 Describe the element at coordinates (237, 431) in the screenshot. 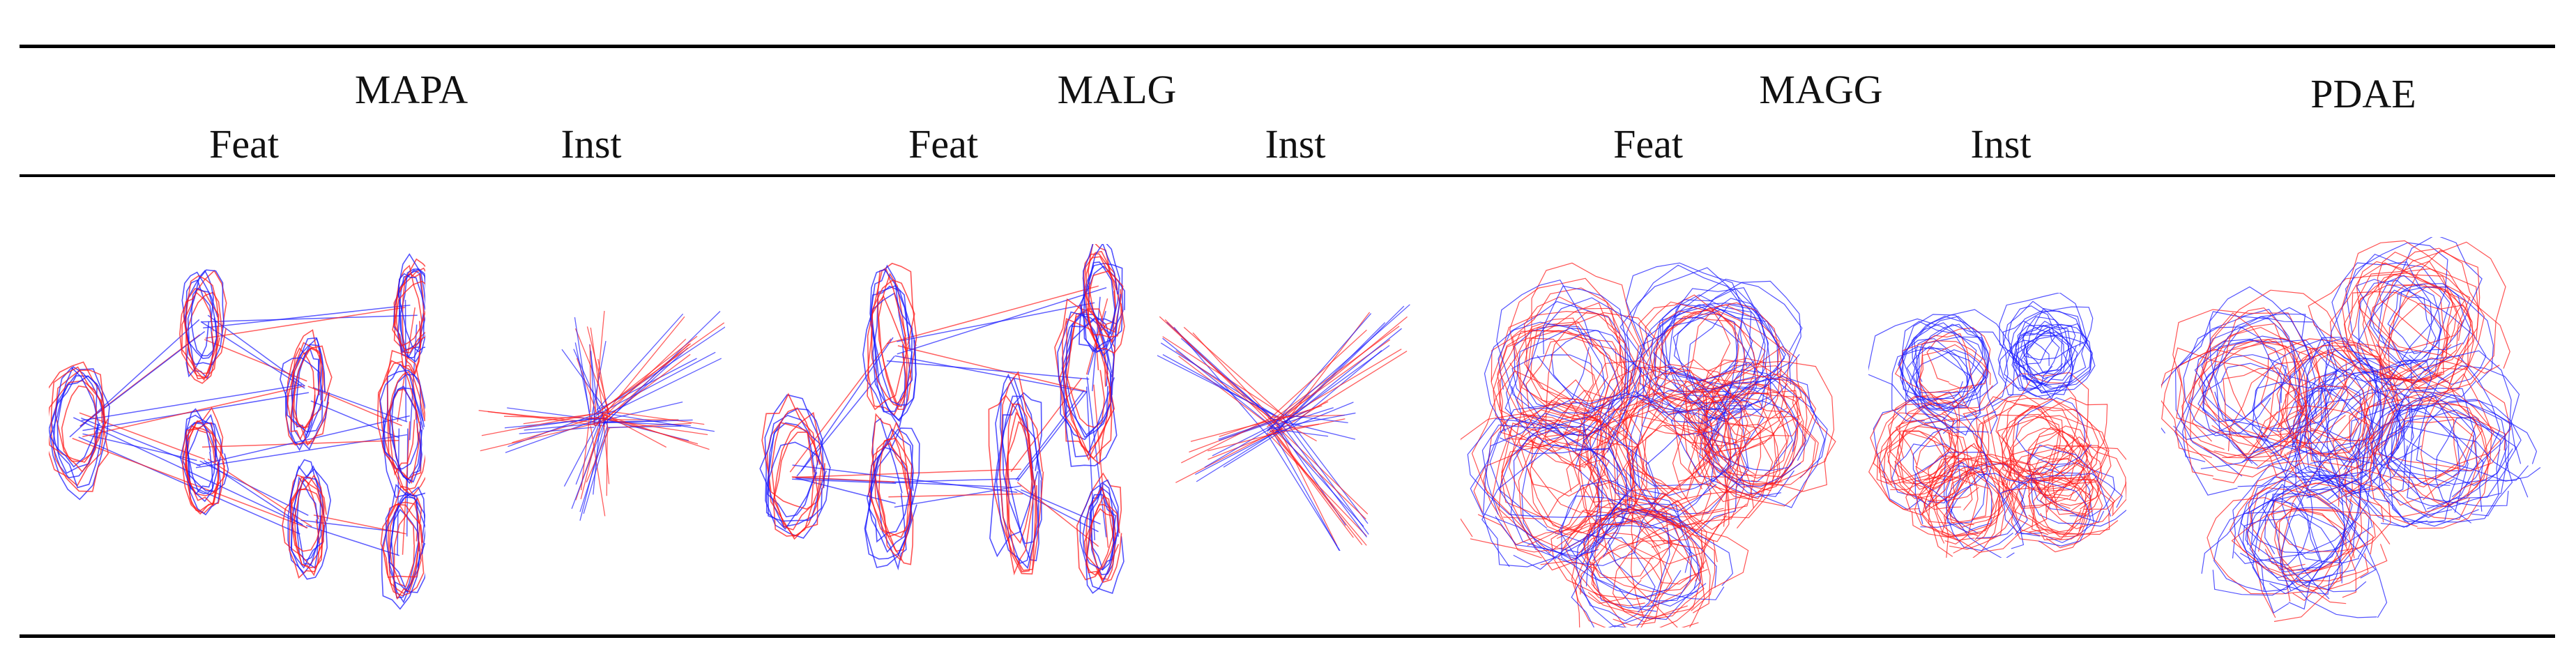

I see `figure-mapa-feat` at that location.